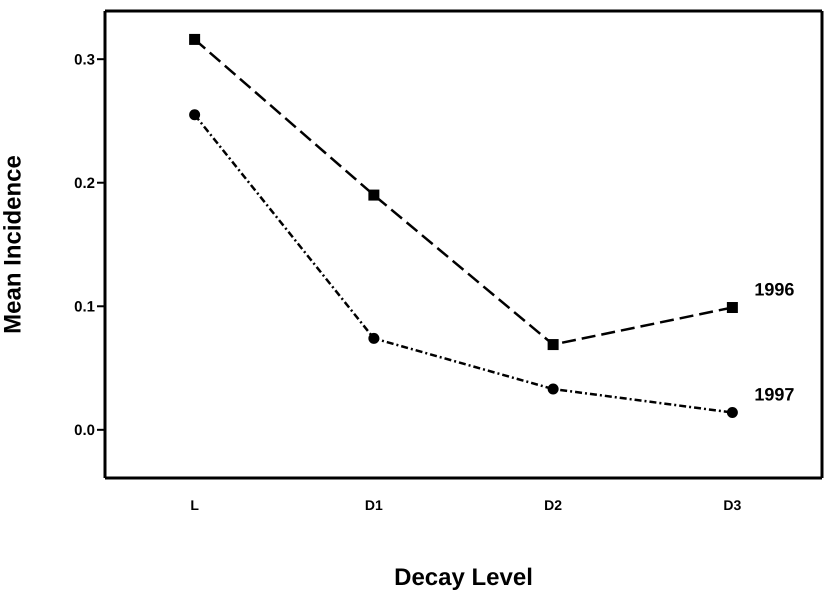 The height and width of the screenshot is (593, 825). What do you see at coordinates (463, 577) in the screenshot?
I see `x-axis-title: Decay Level` at bounding box center [463, 577].